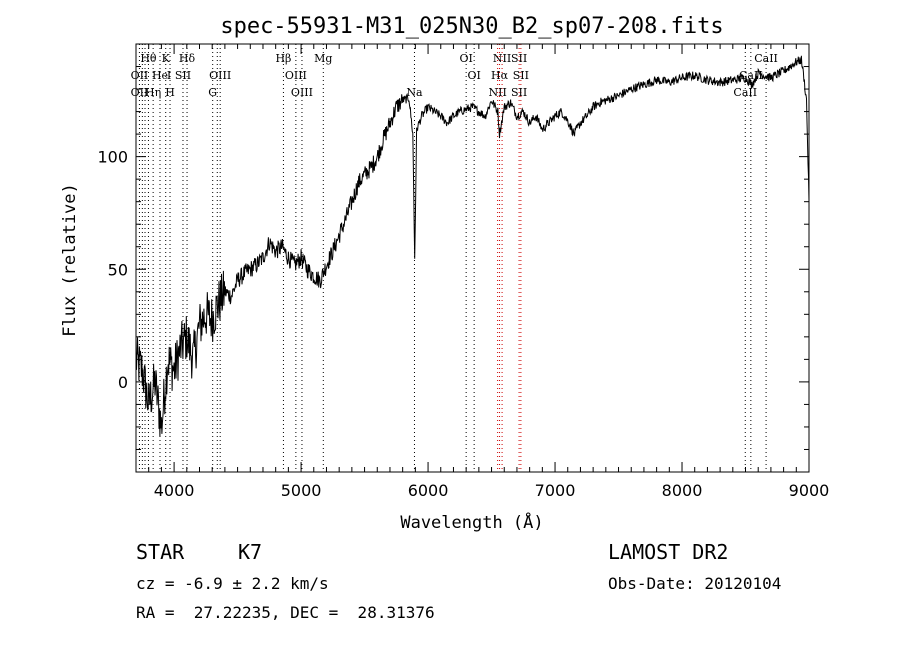 The height and width of the screenshot is (650, 900). I want to click on line-marker-label: I, so click(169, 75).